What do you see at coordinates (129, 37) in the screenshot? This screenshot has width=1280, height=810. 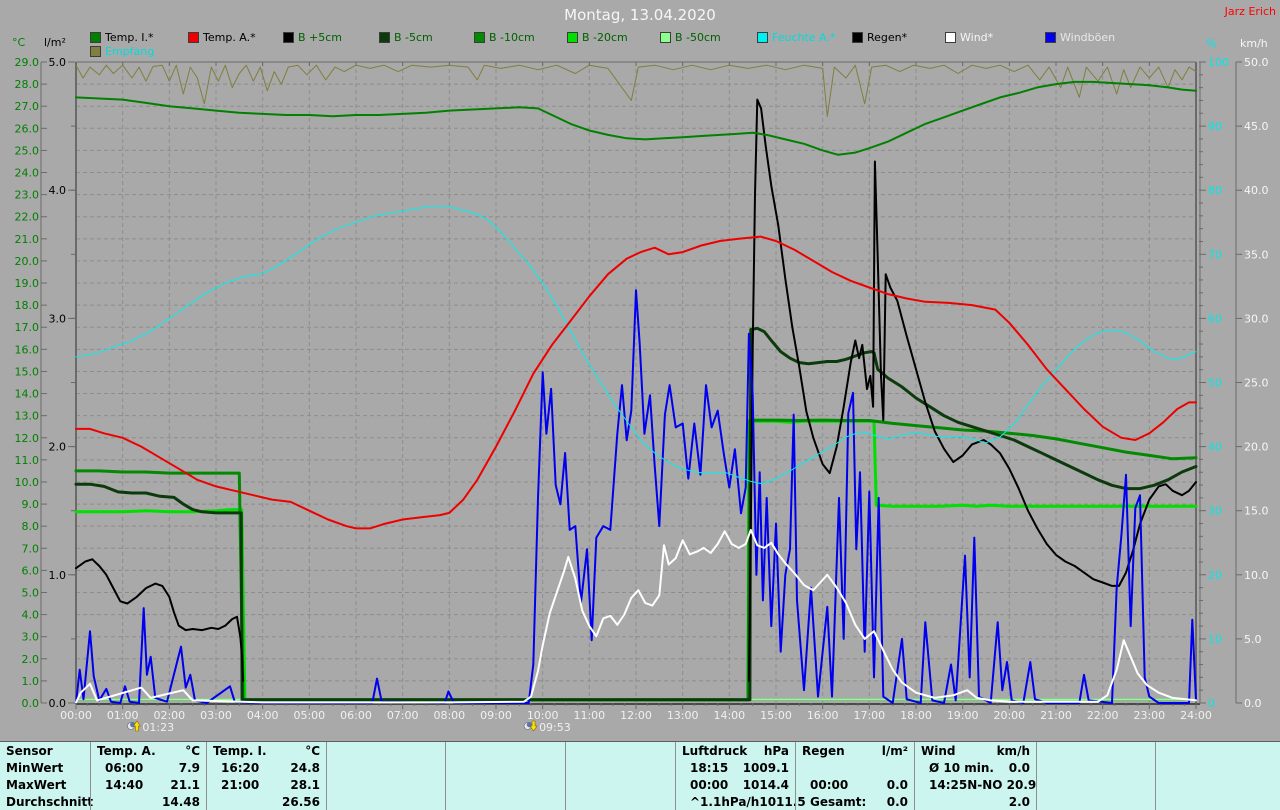 I see `legend-label: Temp. I.*` at bounding box center [129, 37].